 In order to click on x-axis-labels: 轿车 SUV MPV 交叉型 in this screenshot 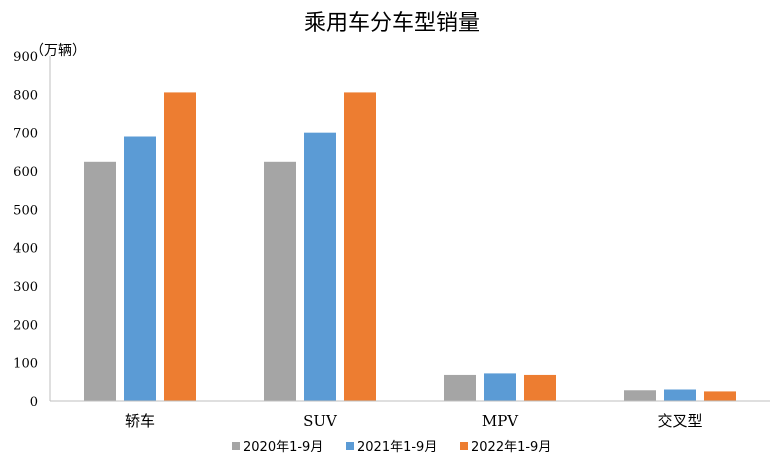, I will do `click(414, 421)`.